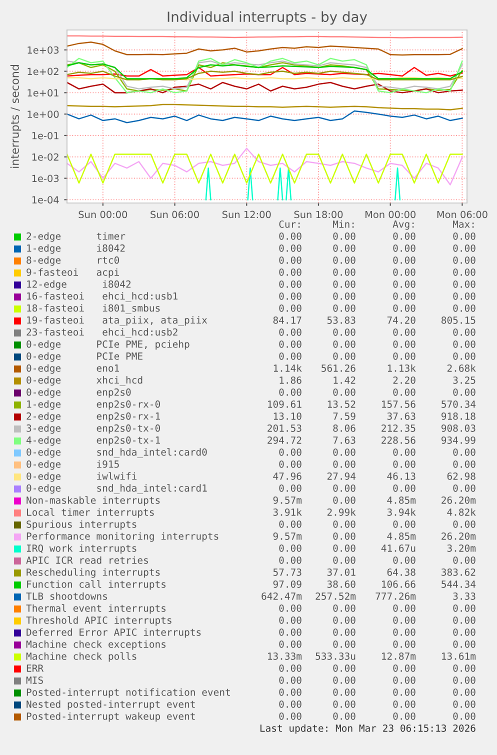  I want to click on text: 157.56, so click(399, 404).